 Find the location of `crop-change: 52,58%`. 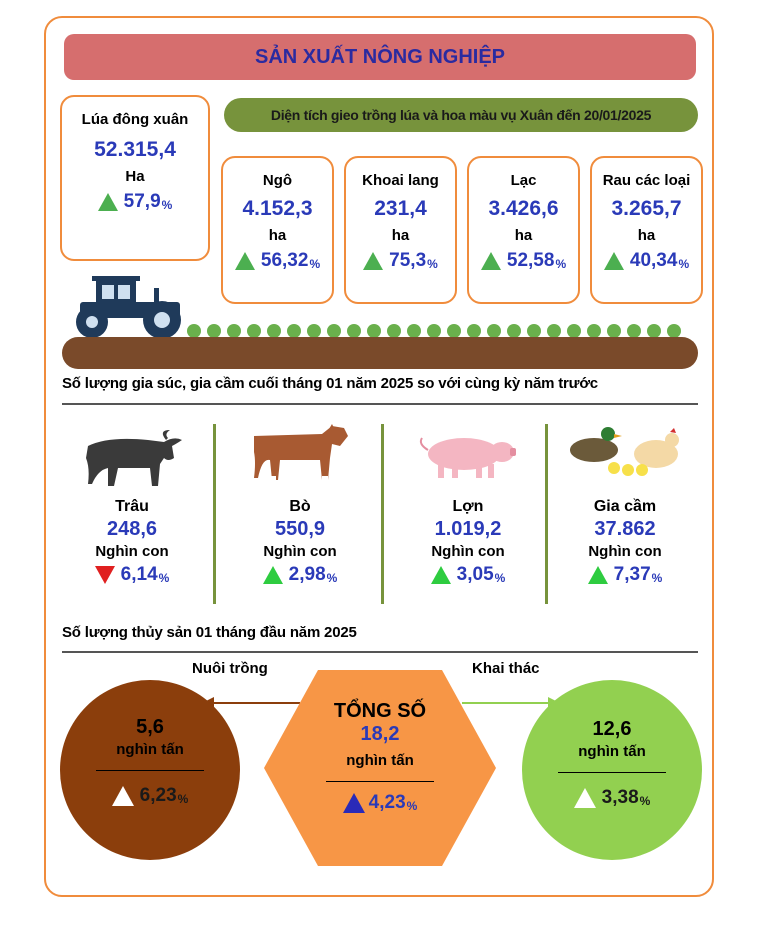

crop-change: 52,58% is located at coordinates (523, 261).